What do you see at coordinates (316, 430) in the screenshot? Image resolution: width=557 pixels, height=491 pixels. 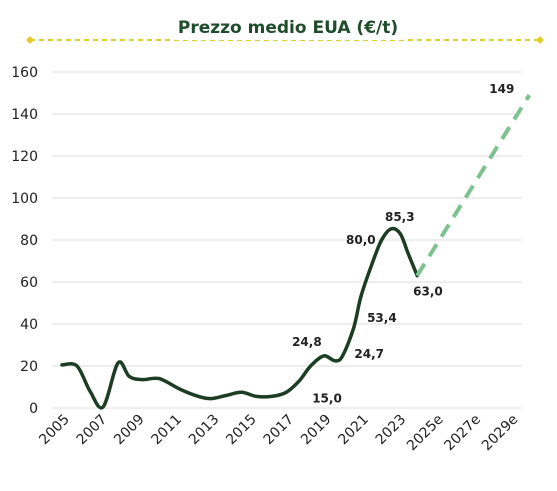 I see `x-tick-label: 2019` at bounding box center [316, 430].